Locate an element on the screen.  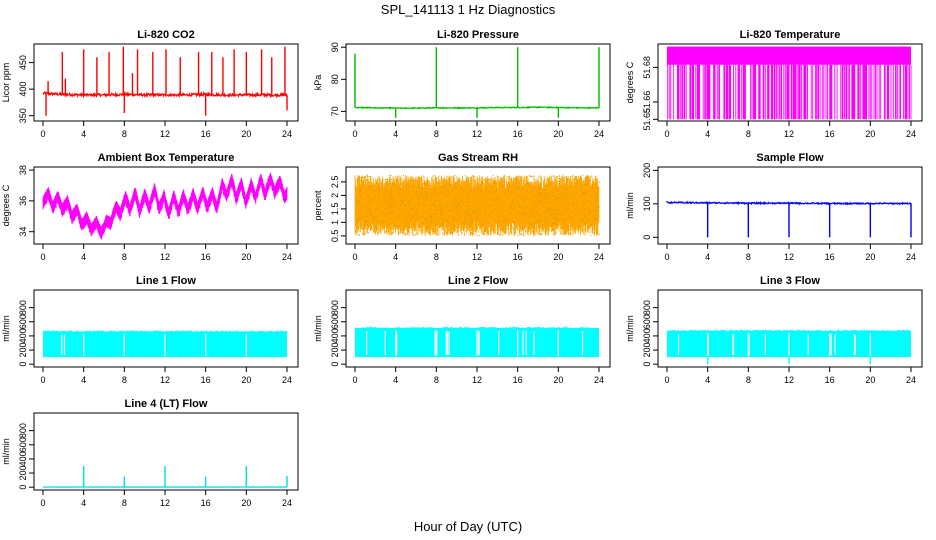
panel-title: Li-820 Temperature is located at coordinates (790, 35).